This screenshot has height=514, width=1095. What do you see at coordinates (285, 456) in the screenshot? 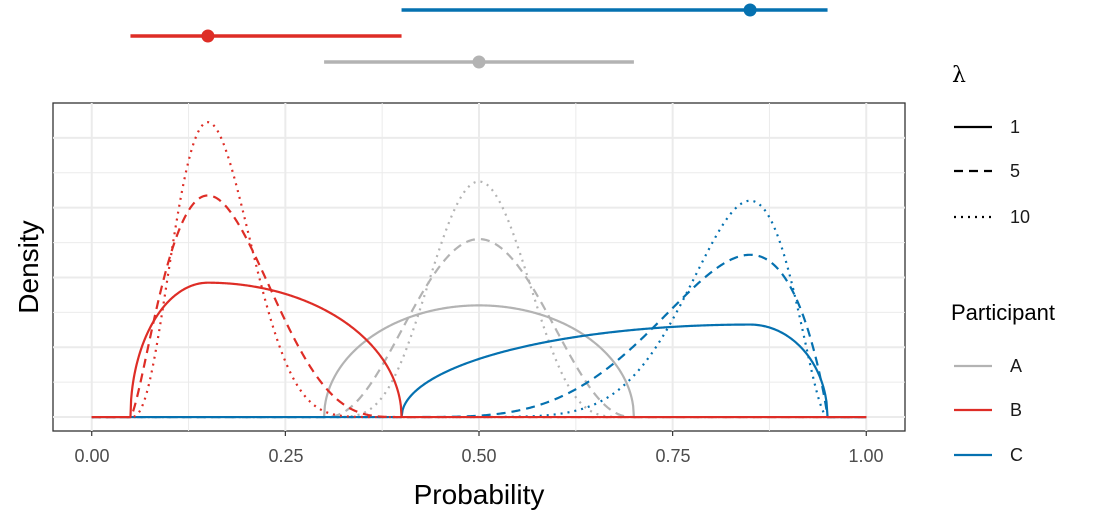
I see `x-tick-label-1: 0.25` at bounding box center [285, 456].